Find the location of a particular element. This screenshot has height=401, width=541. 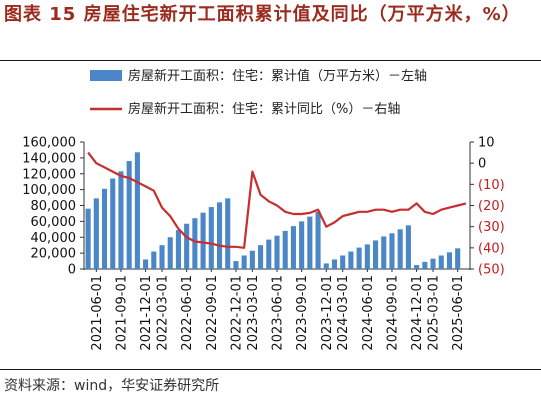

x-tick-label: 2023-12-01 is located at coordinates (327, 313).